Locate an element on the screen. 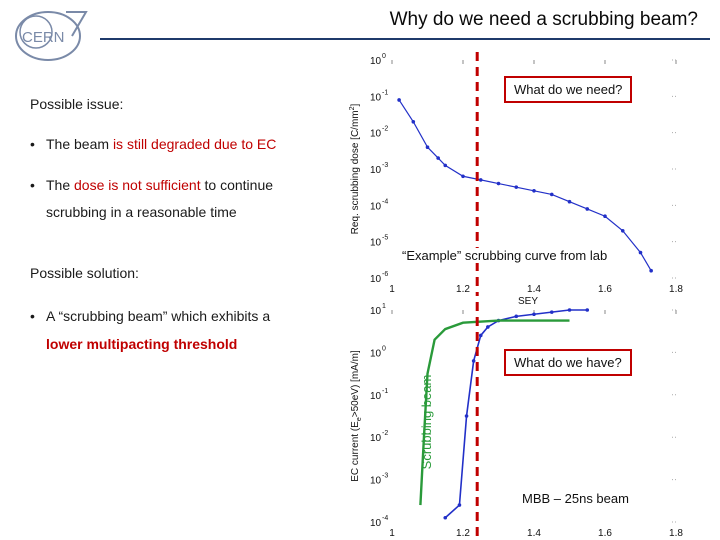  what-do-we-need-callout: What do we need? is located at coordinates (568, 89).